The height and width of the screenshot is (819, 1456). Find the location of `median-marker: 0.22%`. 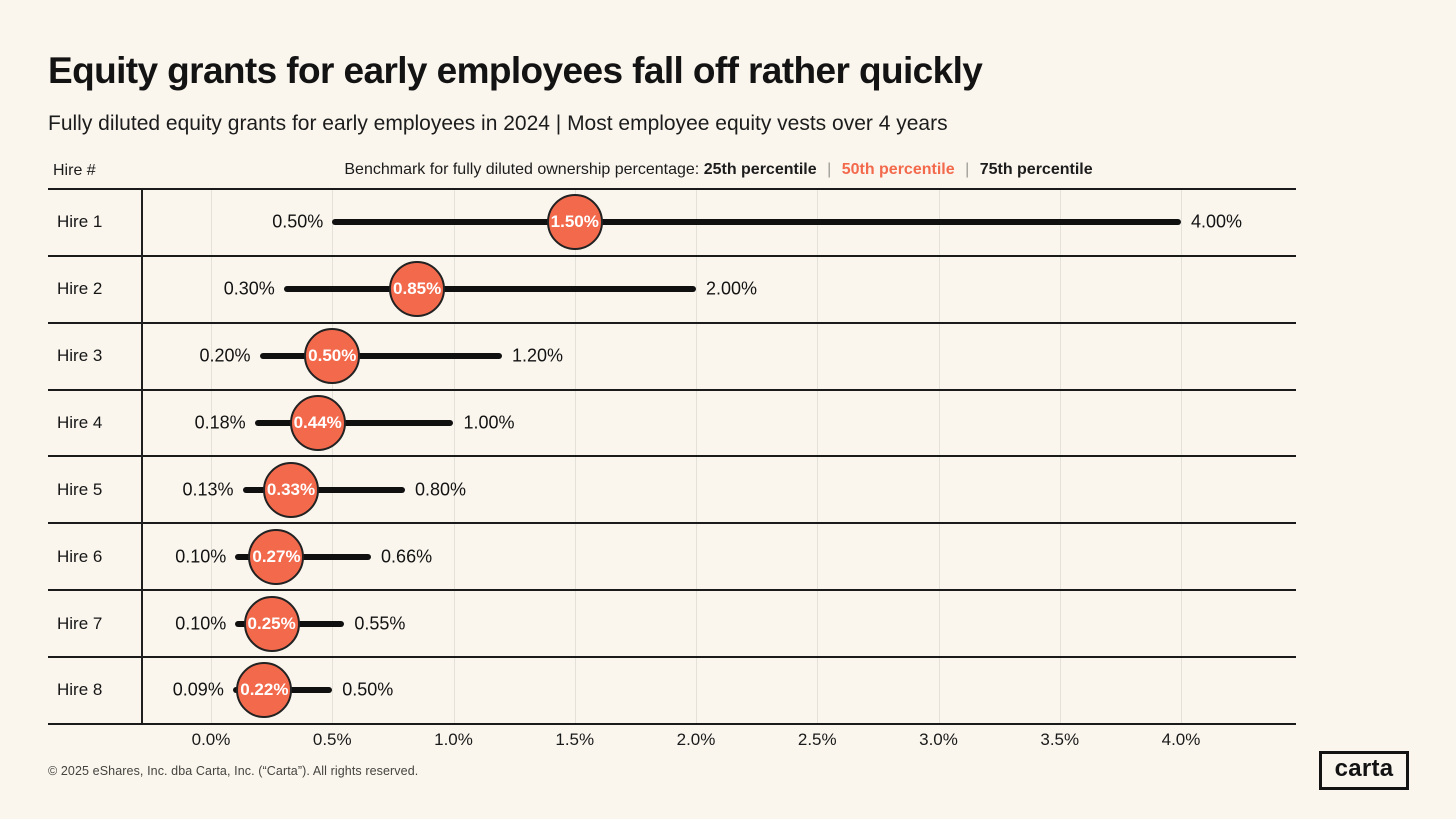

median-marker: 0.22% is located at coordinates (264, 690).